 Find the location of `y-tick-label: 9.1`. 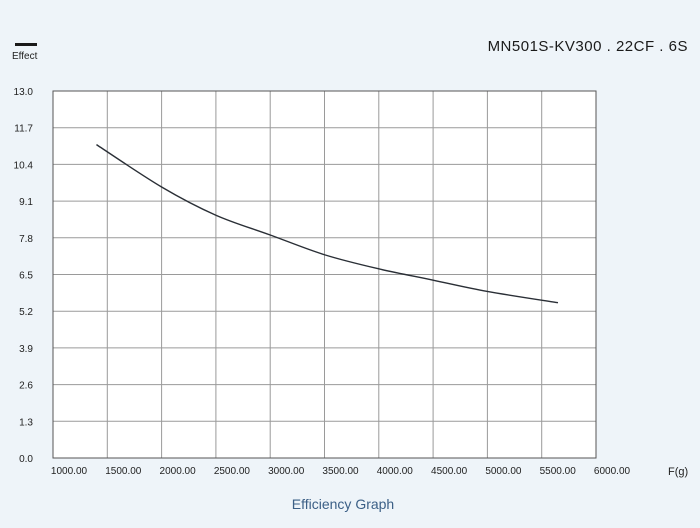

y-tick-label: 9.1 is located at coordinates (26, 202).